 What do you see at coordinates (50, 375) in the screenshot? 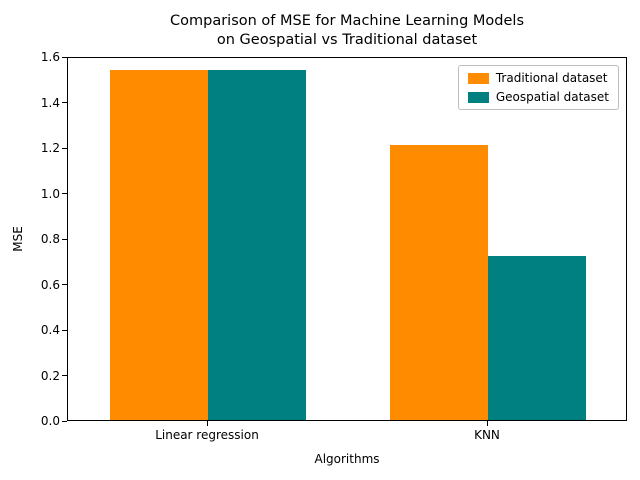
I see `y-tick-label: 0.2` at bounding box center [50, 375].